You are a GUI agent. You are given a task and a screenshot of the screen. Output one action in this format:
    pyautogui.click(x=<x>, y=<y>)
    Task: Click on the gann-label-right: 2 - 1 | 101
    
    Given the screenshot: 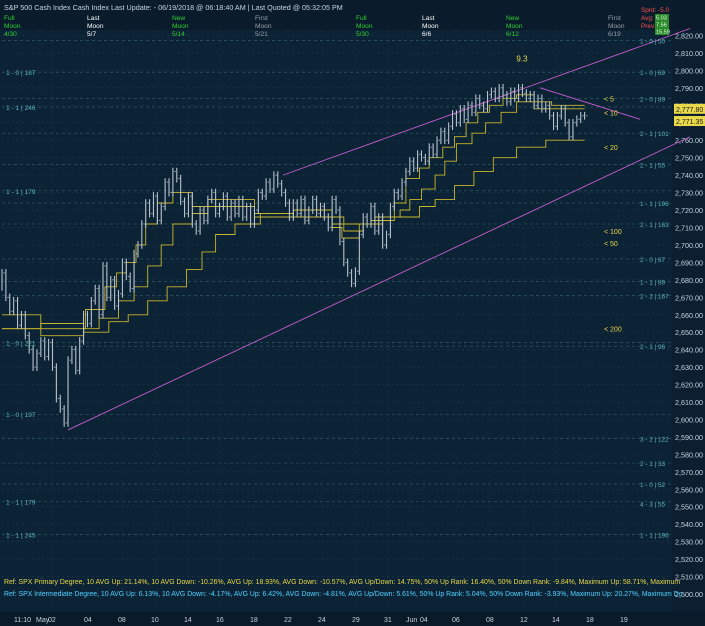 What is the action you would take?
    pyautogui.click(x=654, y=134)
    